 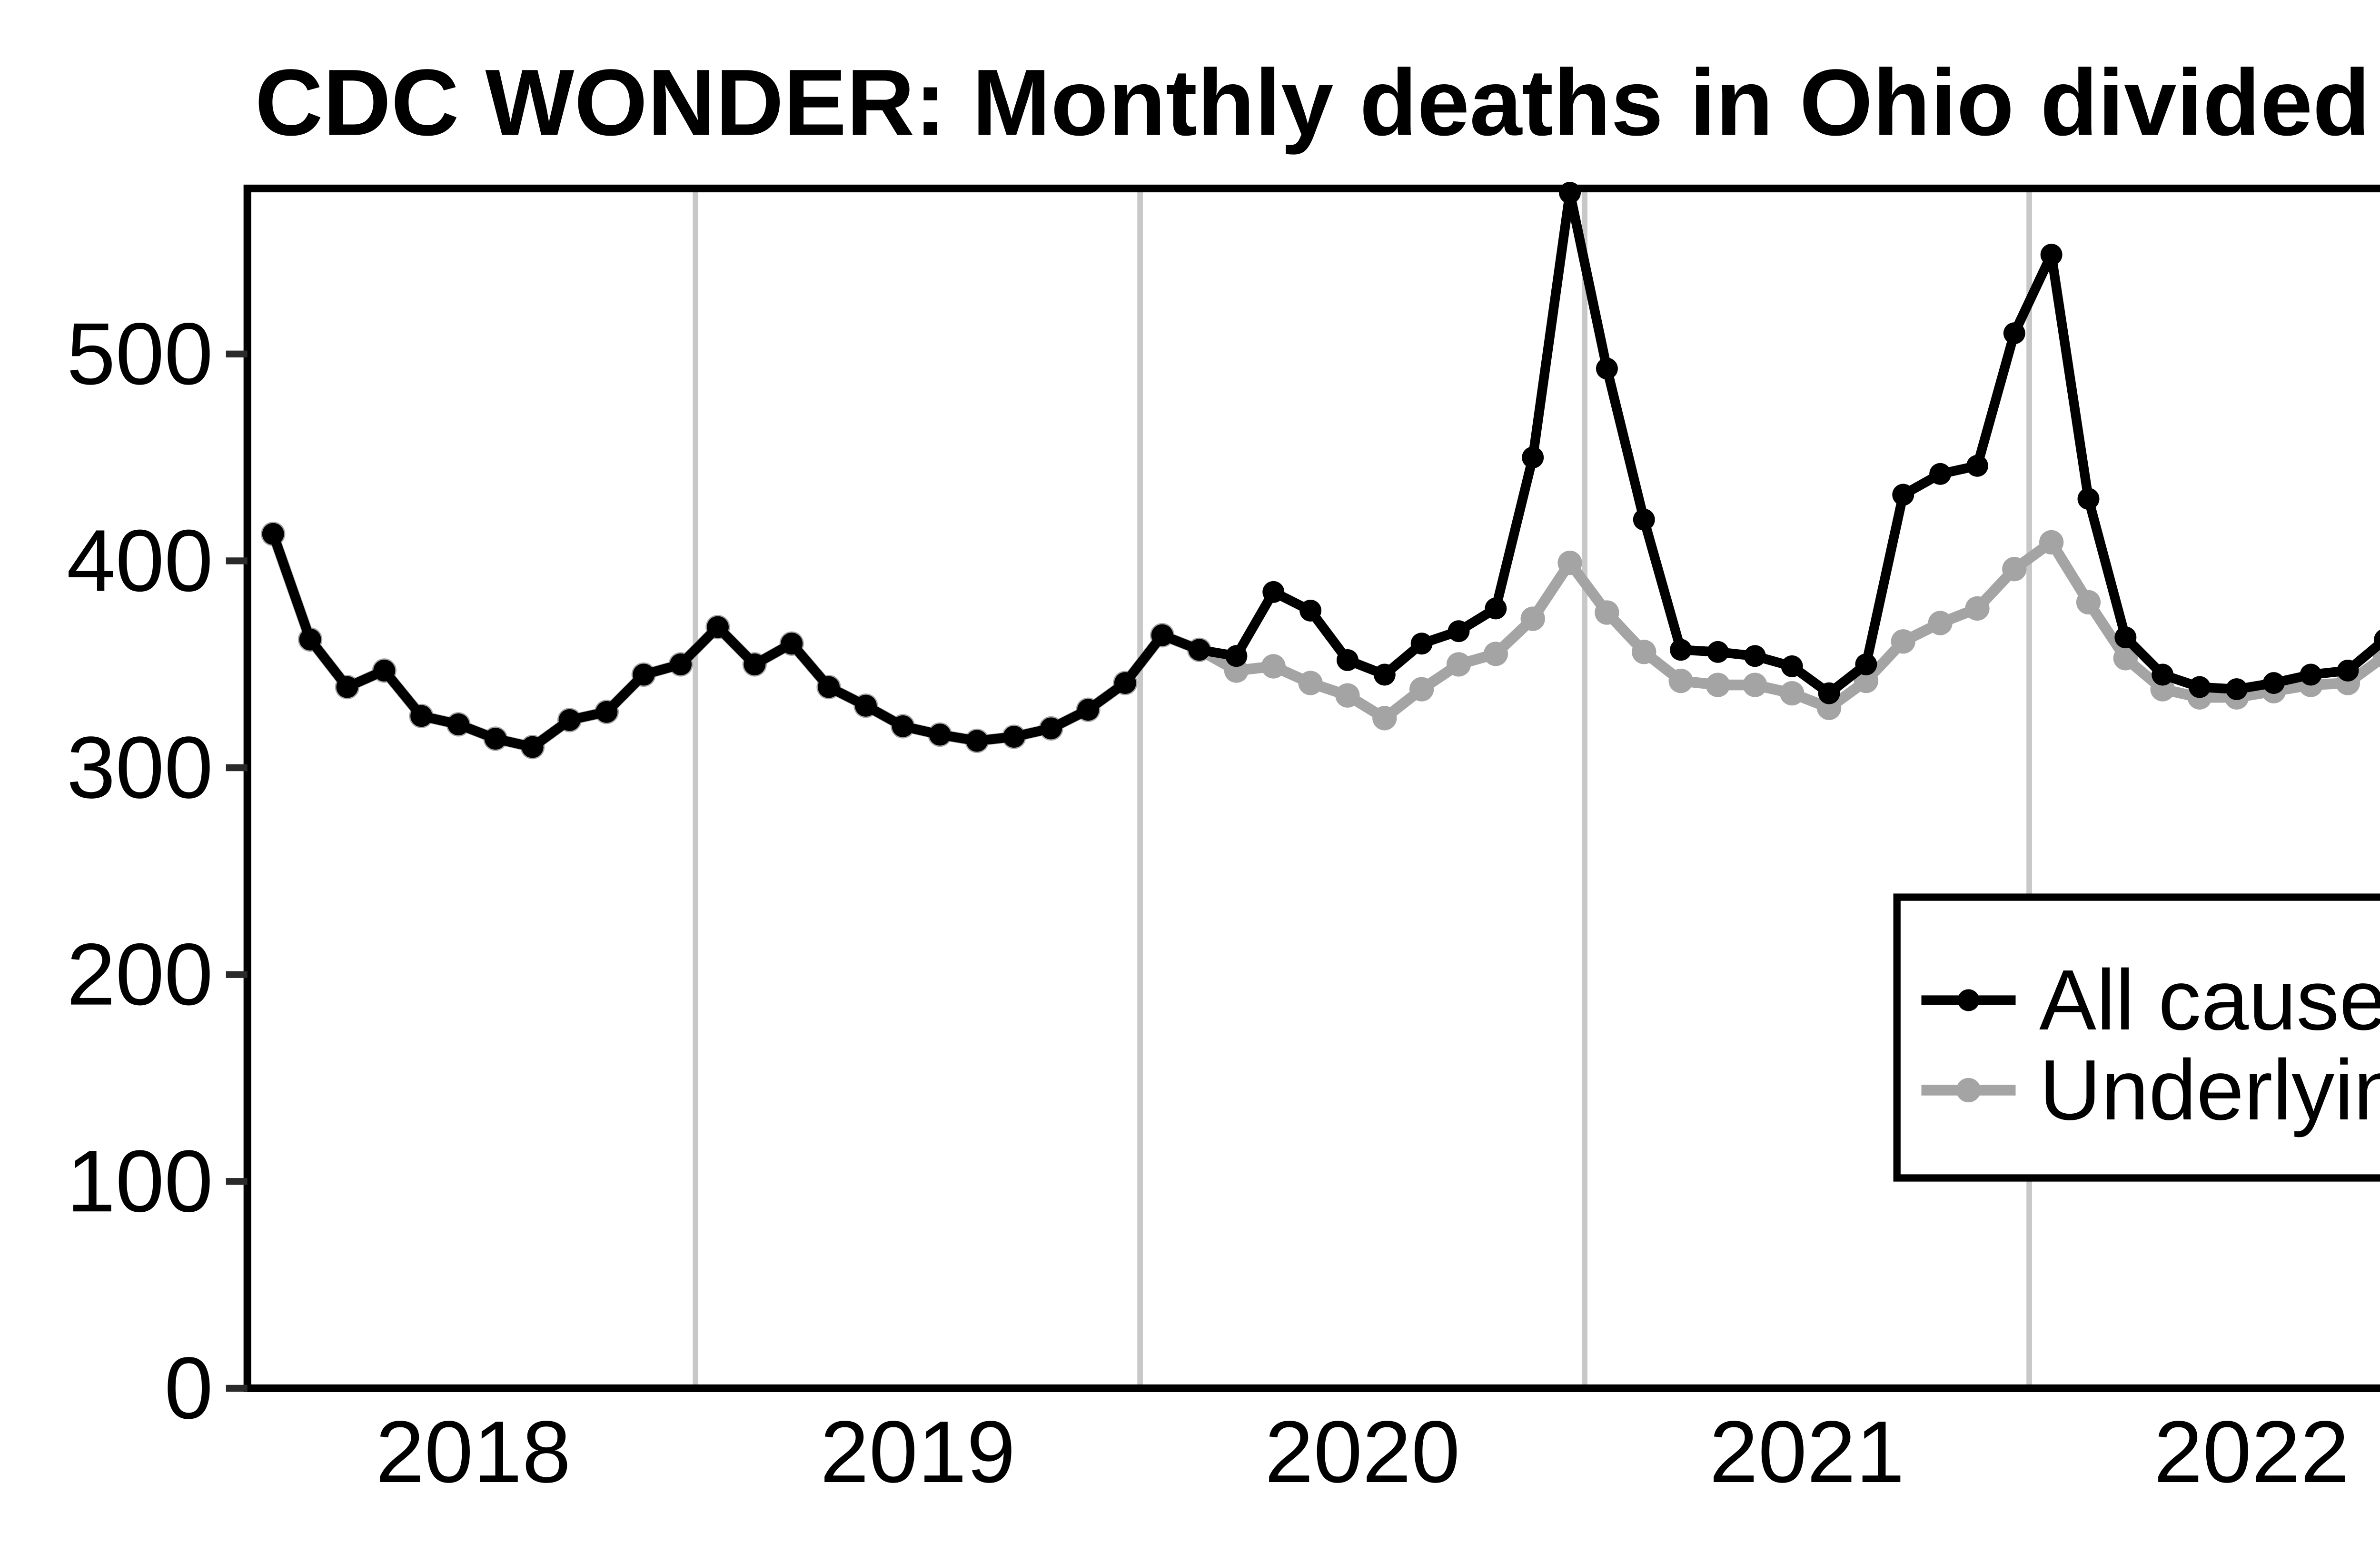 I want to click on x-year-label-2022: 2022, so click(x=2251, y=1452).